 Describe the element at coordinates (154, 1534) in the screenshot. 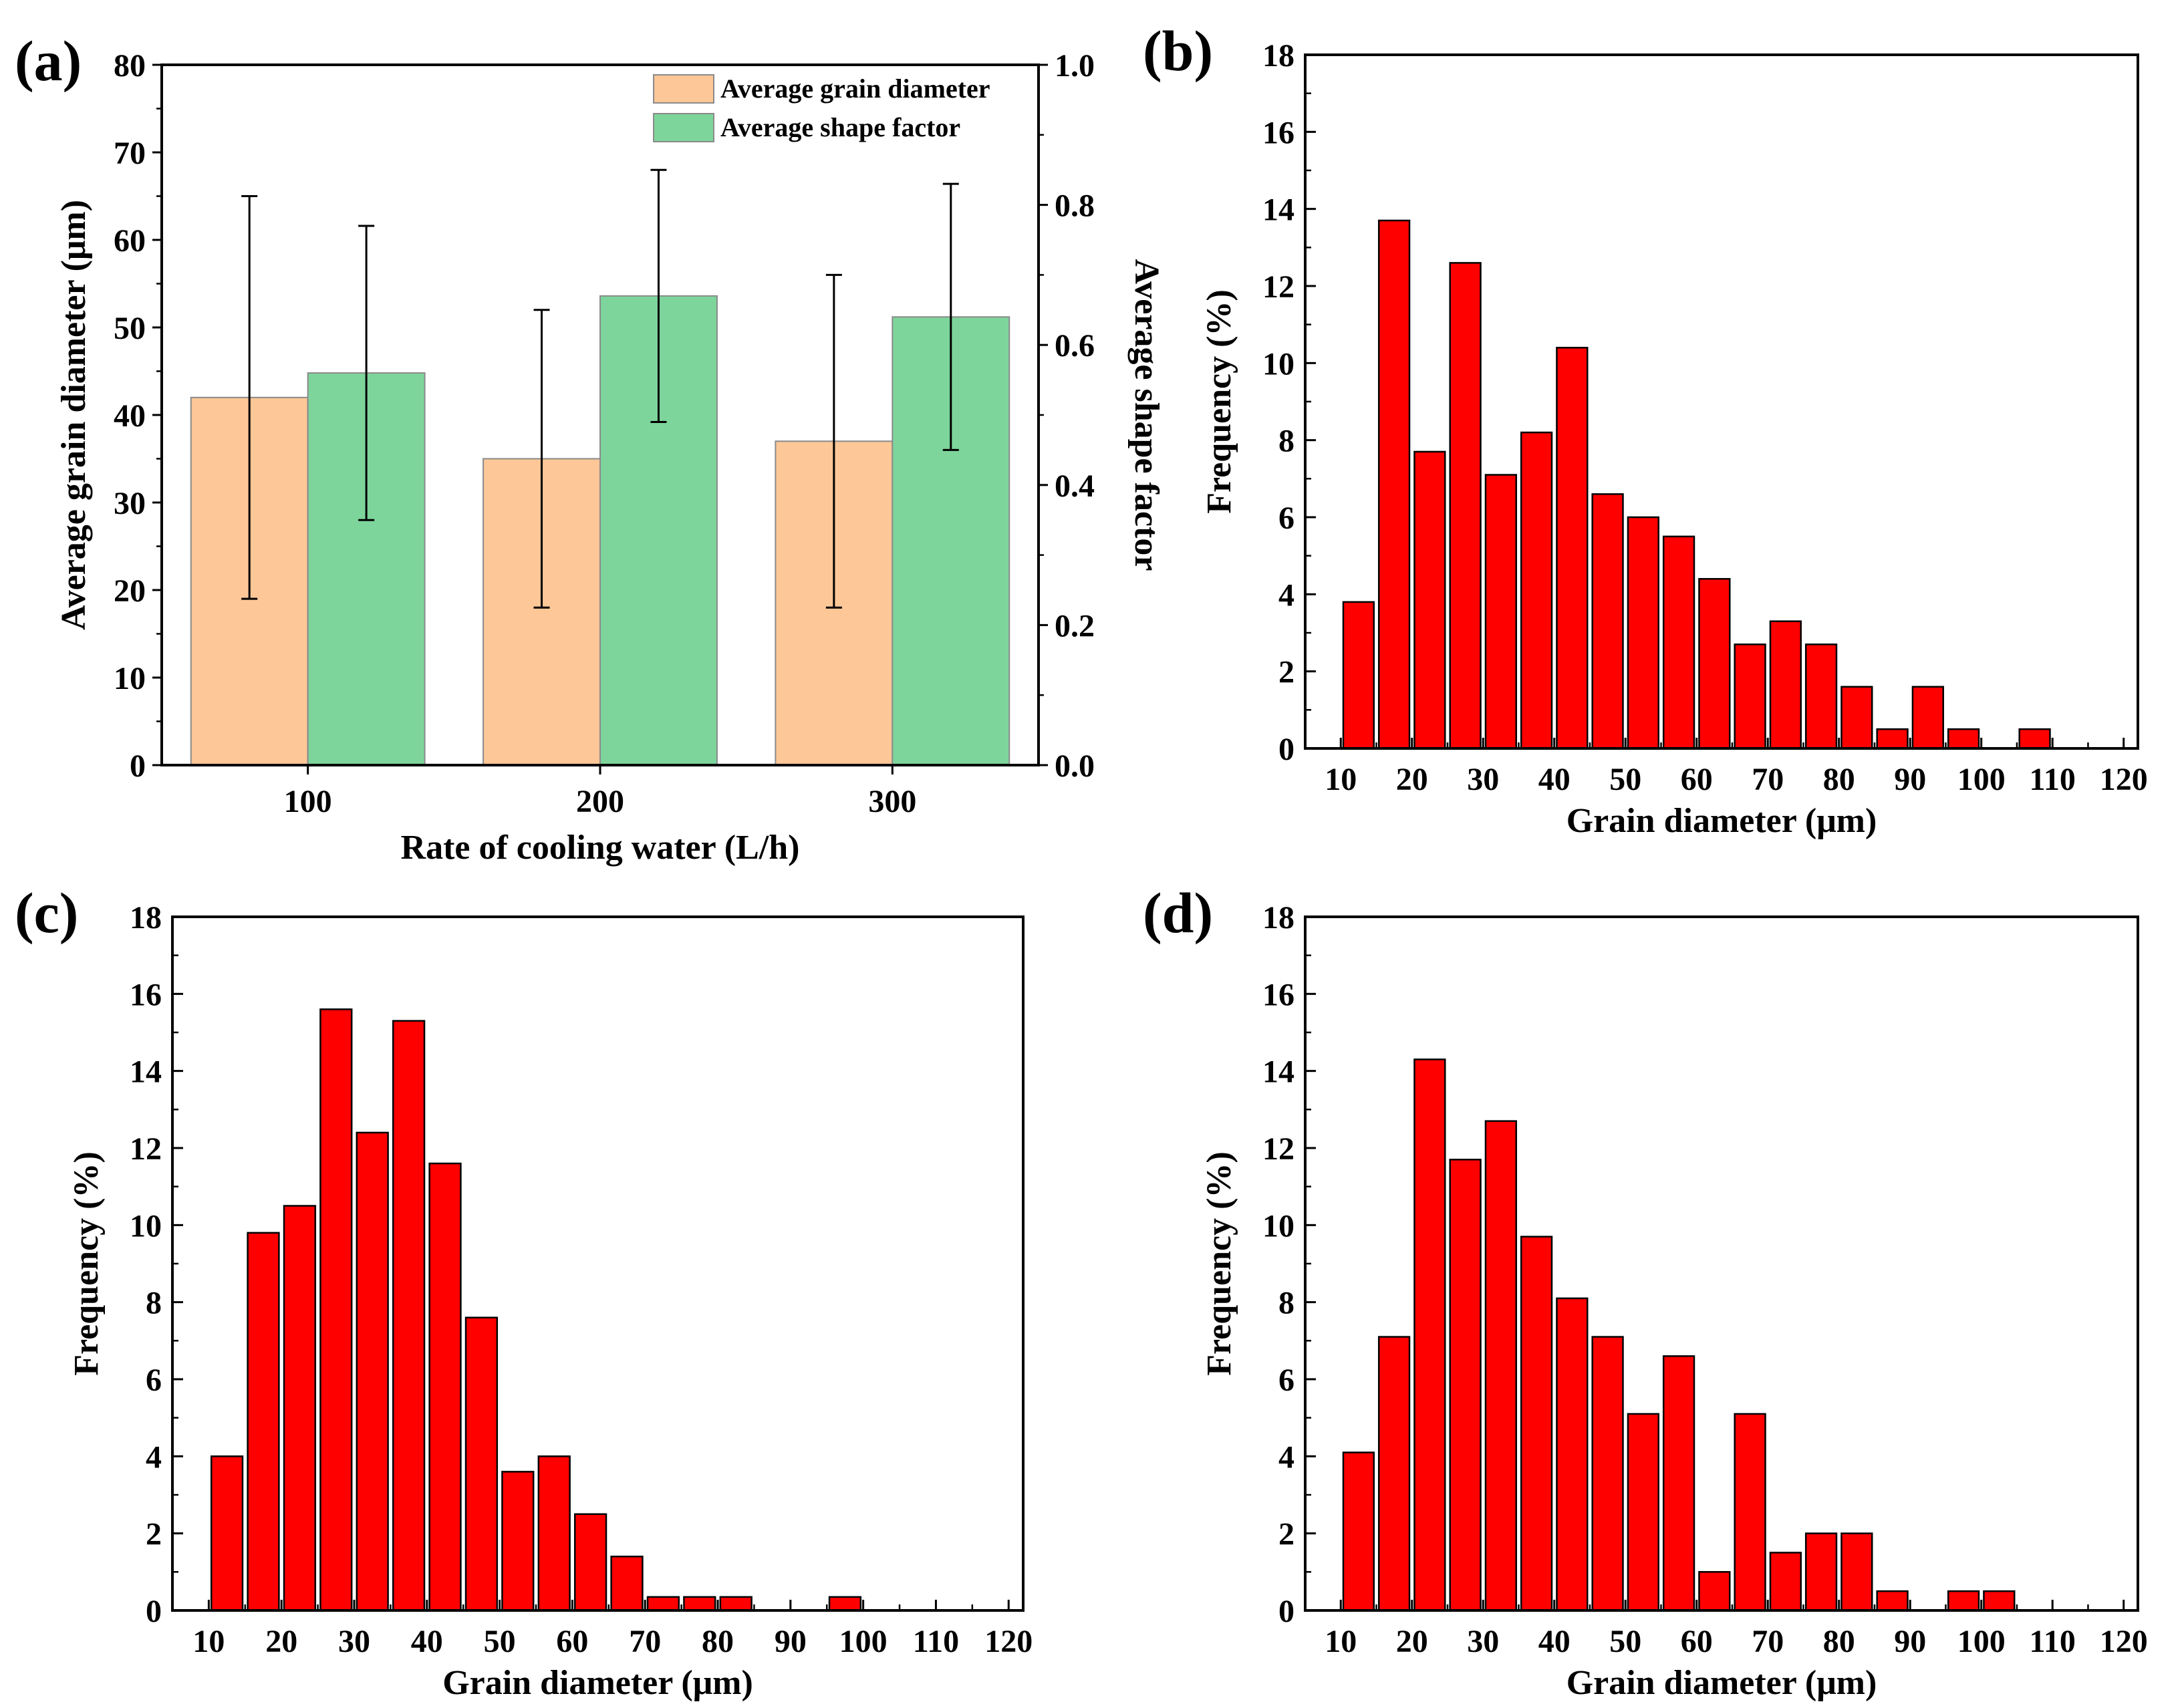

I see `y-tick-label: 2` at that location.